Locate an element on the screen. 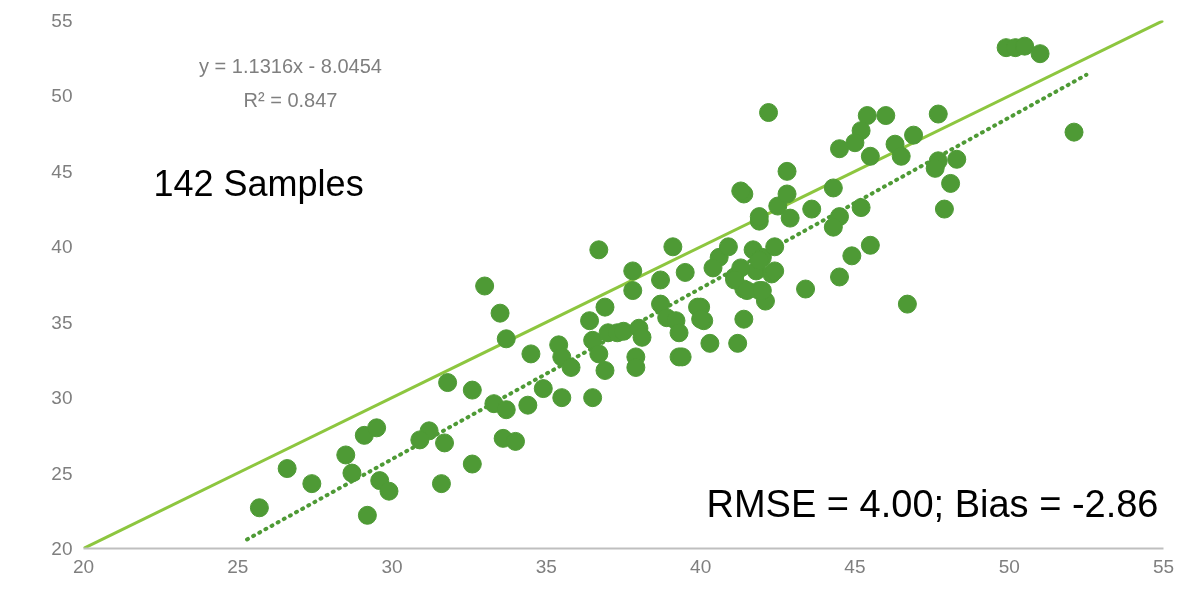  x-tick-label: 55 is located at coordinates (1163, 566).